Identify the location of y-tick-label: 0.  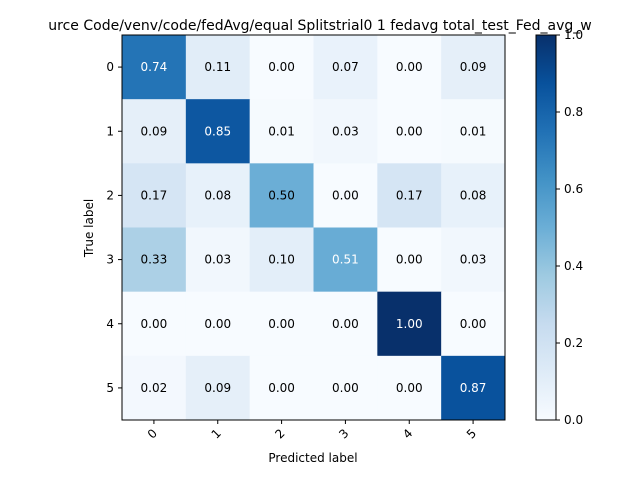
(110, 67).